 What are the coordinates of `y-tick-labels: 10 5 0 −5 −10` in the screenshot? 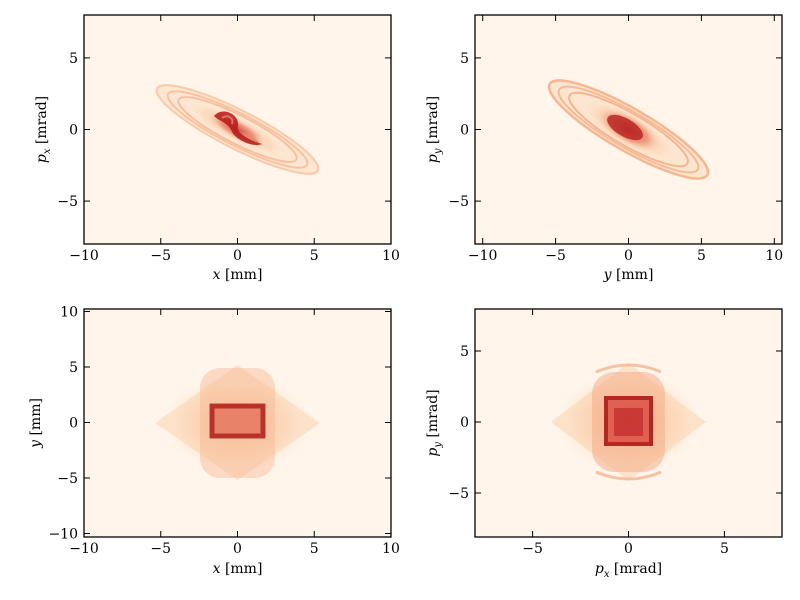 It's located at (63, 424).